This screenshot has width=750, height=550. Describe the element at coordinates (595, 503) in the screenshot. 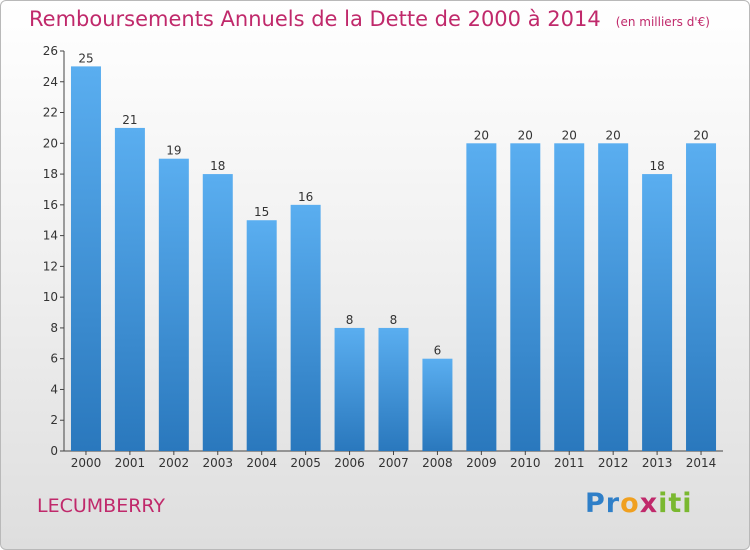

I see `logo-letter: P` at that location.